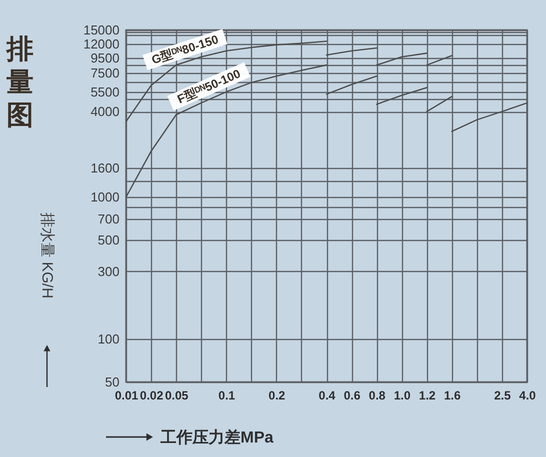  Describe the element at coordinates (105, 92) in the screenshot. I see `y-tick-label: 5500` at that location.